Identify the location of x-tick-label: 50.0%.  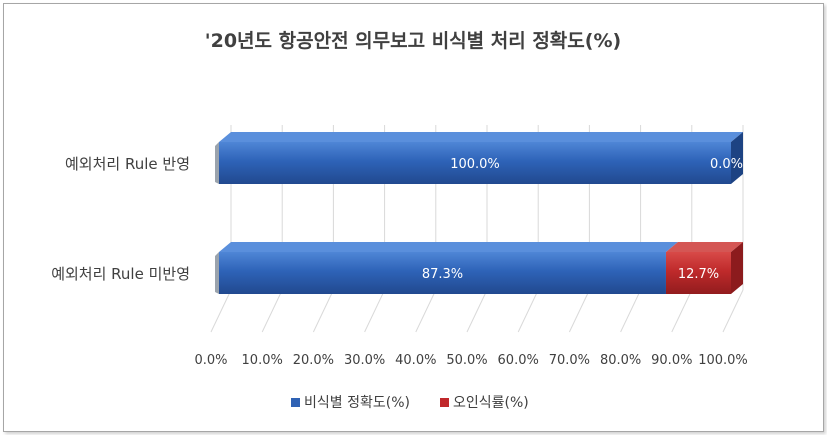
(466, 360).